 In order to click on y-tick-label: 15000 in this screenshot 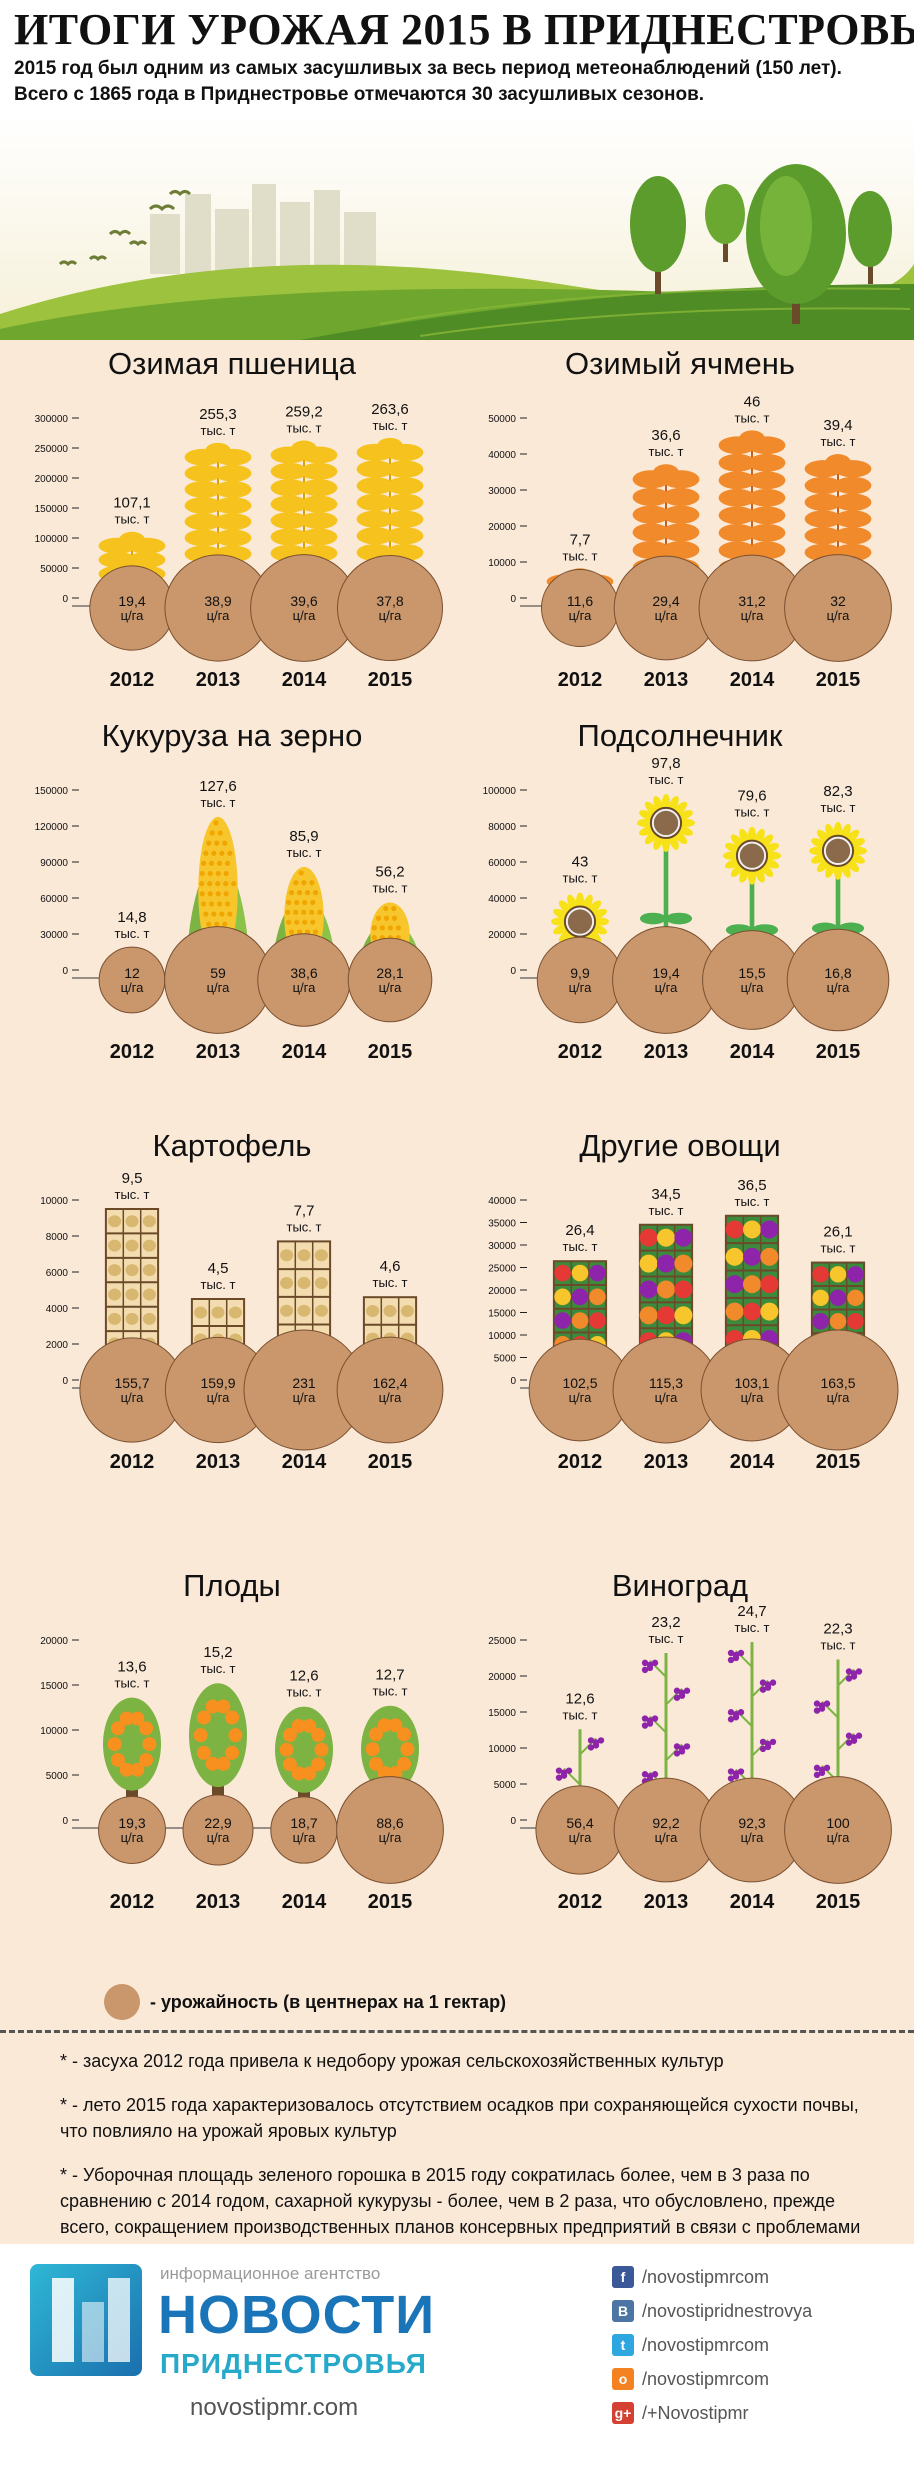, I will do `click(502, 1713)`.